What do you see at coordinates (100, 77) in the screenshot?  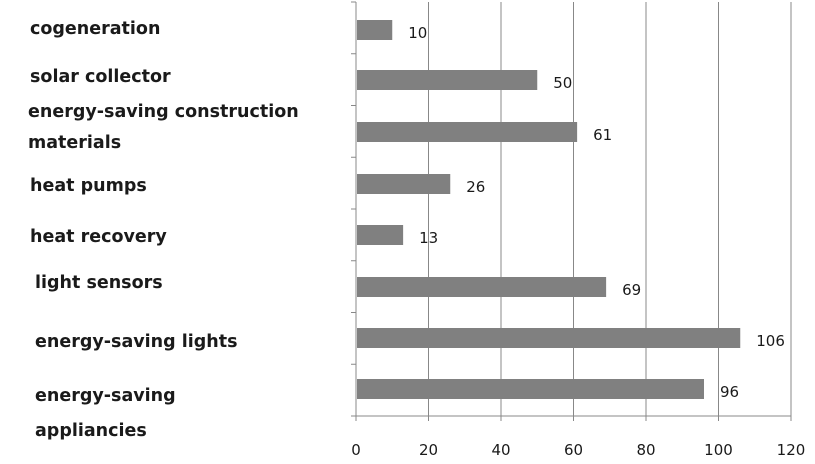 I see `category-label-solar-collector: solar collector` at bounding box center [100, 77].